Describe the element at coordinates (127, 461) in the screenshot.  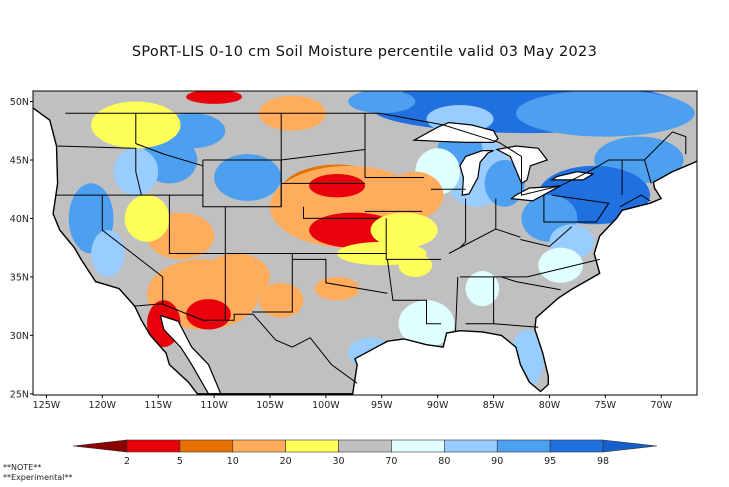
I see `colorbar-label: 2` at that location.